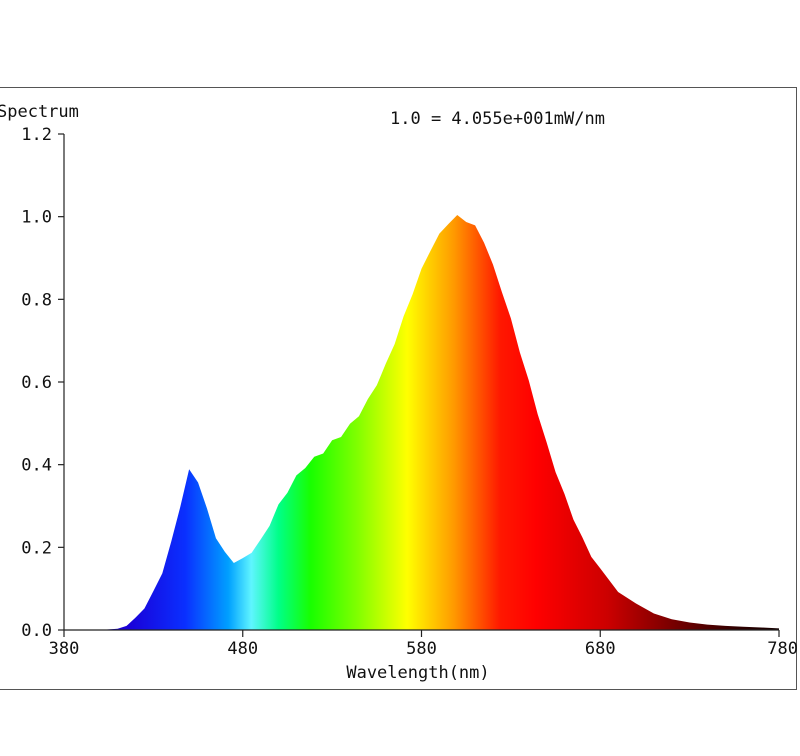  I want to click on y-tick-label: 1.0, so click(36, 218).